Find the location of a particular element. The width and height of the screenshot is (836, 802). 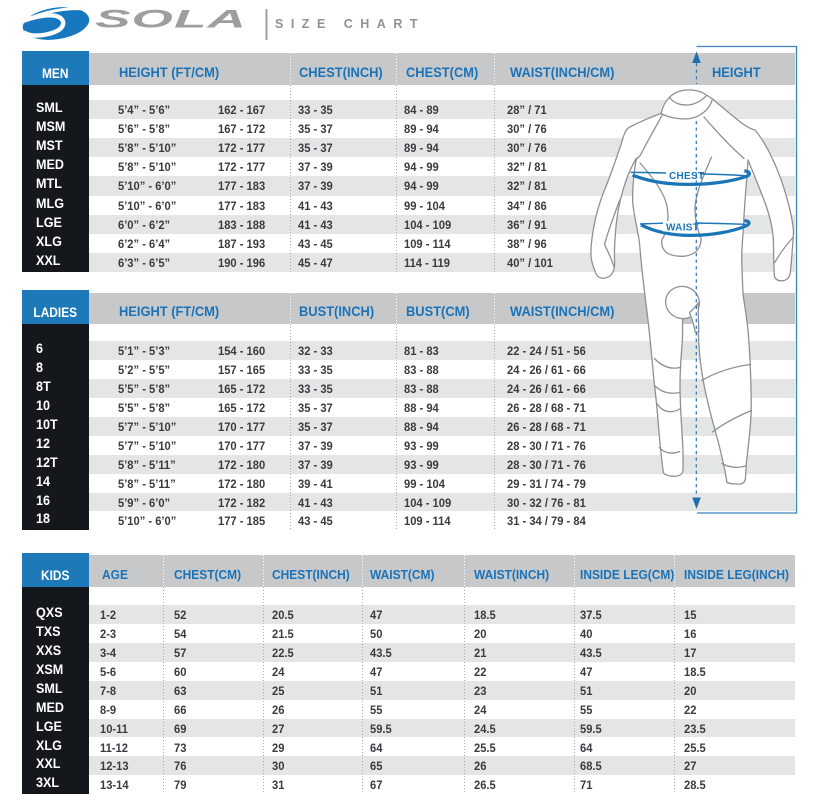

svg-text: WAIST is located at coordinates (682, 228).